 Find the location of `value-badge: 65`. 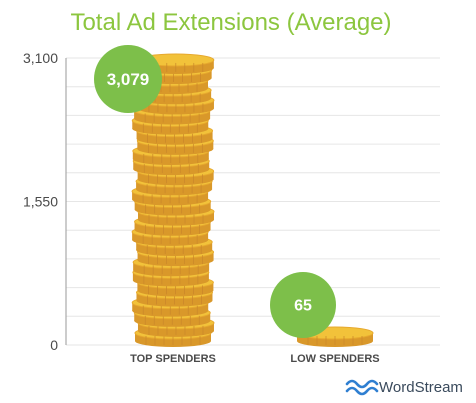

value-badge: 65 is located at coordinates (303, 305).